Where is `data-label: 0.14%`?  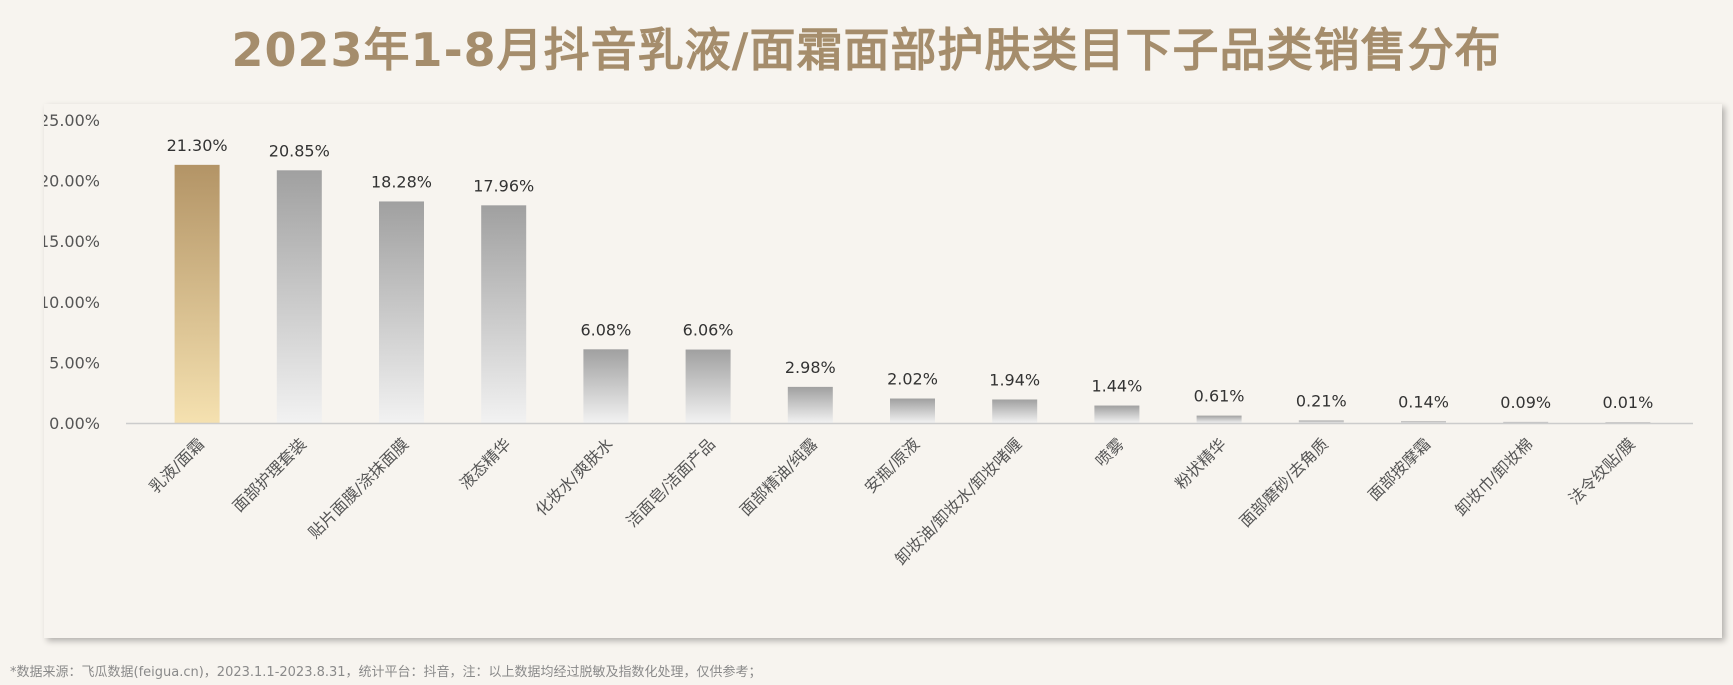
data-label: 0.14% is located at coordinates (1423, 401).